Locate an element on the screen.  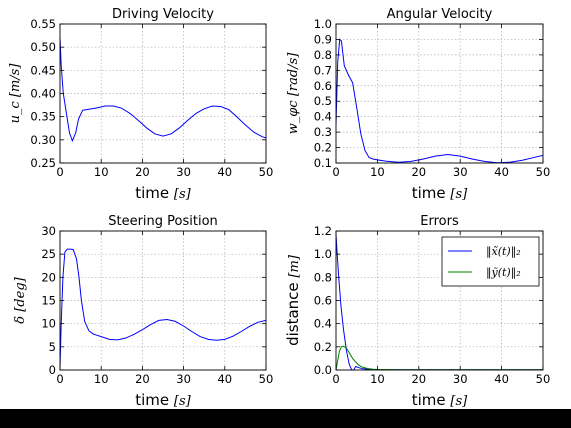
y-tick-label: 0.45 is located at coordinates (43, 70).